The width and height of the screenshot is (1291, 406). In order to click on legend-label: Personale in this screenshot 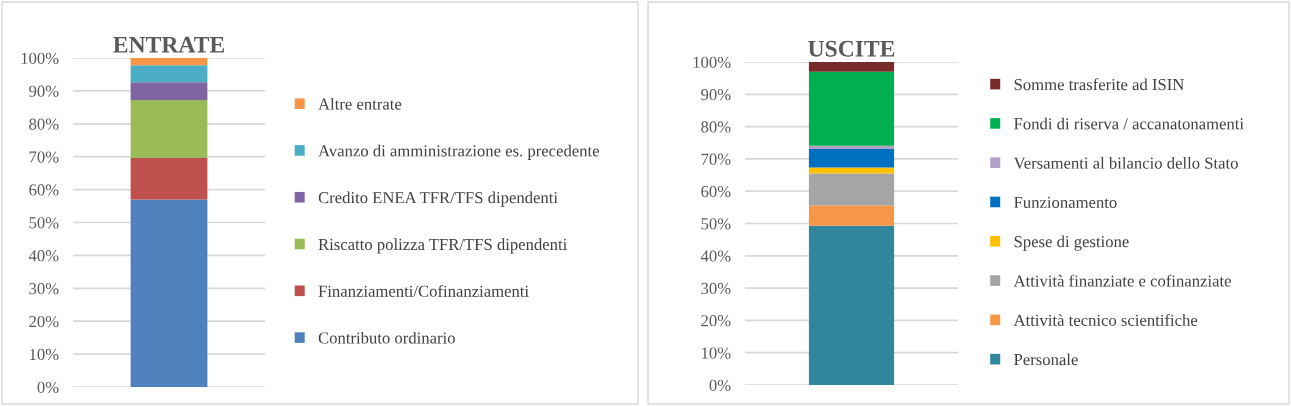, I will do `click(1046, 359)`.